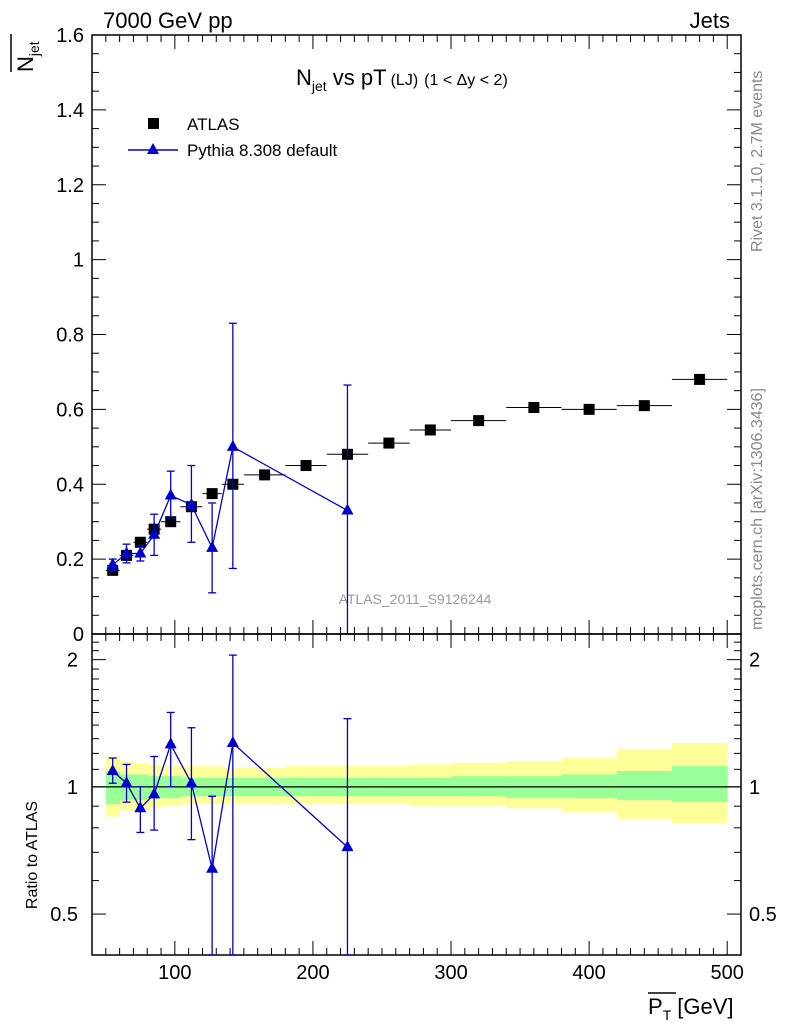 This screenshot has width=786, height=1024. Describe the element at coordinates (72, 788) in the screenshot. I see `ratio-tick-label-left: 1` at that location.